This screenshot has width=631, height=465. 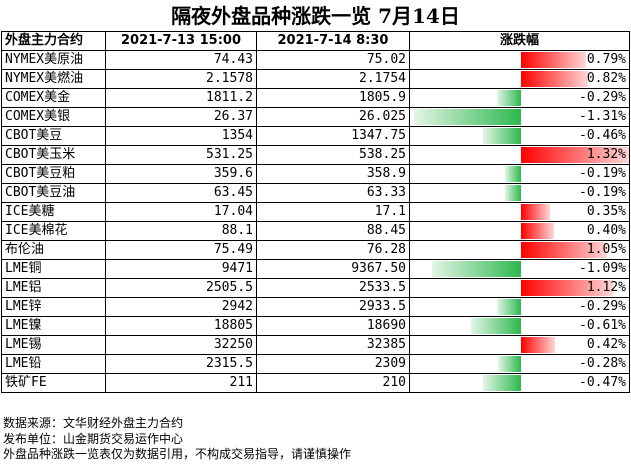 What do you see at coordinates (315, 79) in the screenshot?
I see `table-row: NYMEX美燃油 2.1578 2.1754 0.82%` at bounding box center [315, 79].